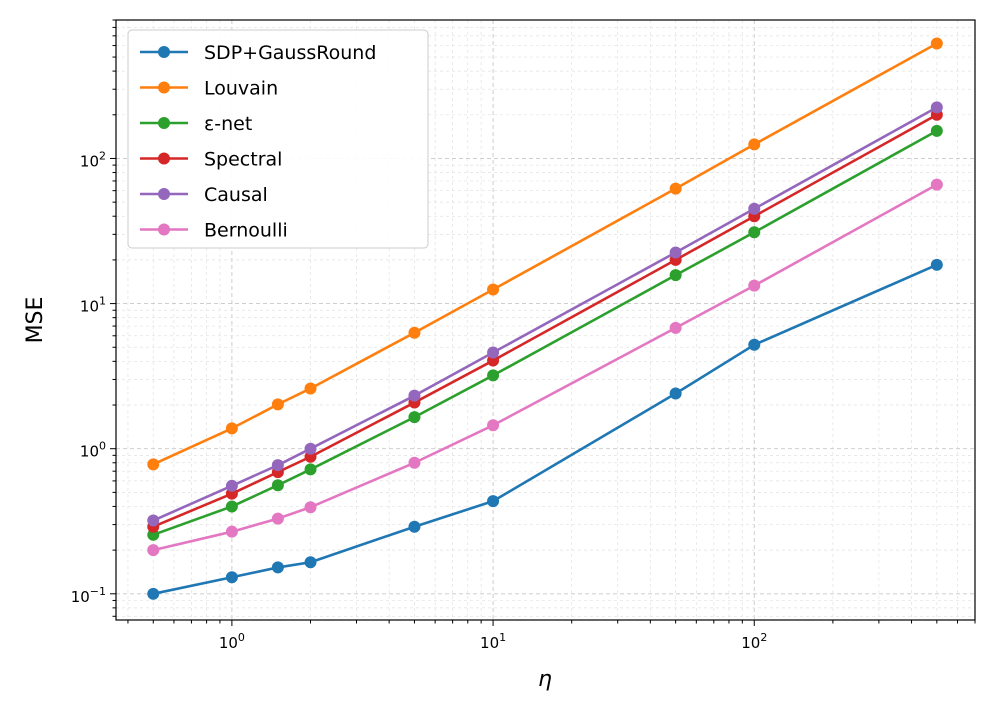  What do you see at coordinates (232, 641) in the screenshot?
I see `x-tick-label: 10⁰` at bounding box center [232, 641].